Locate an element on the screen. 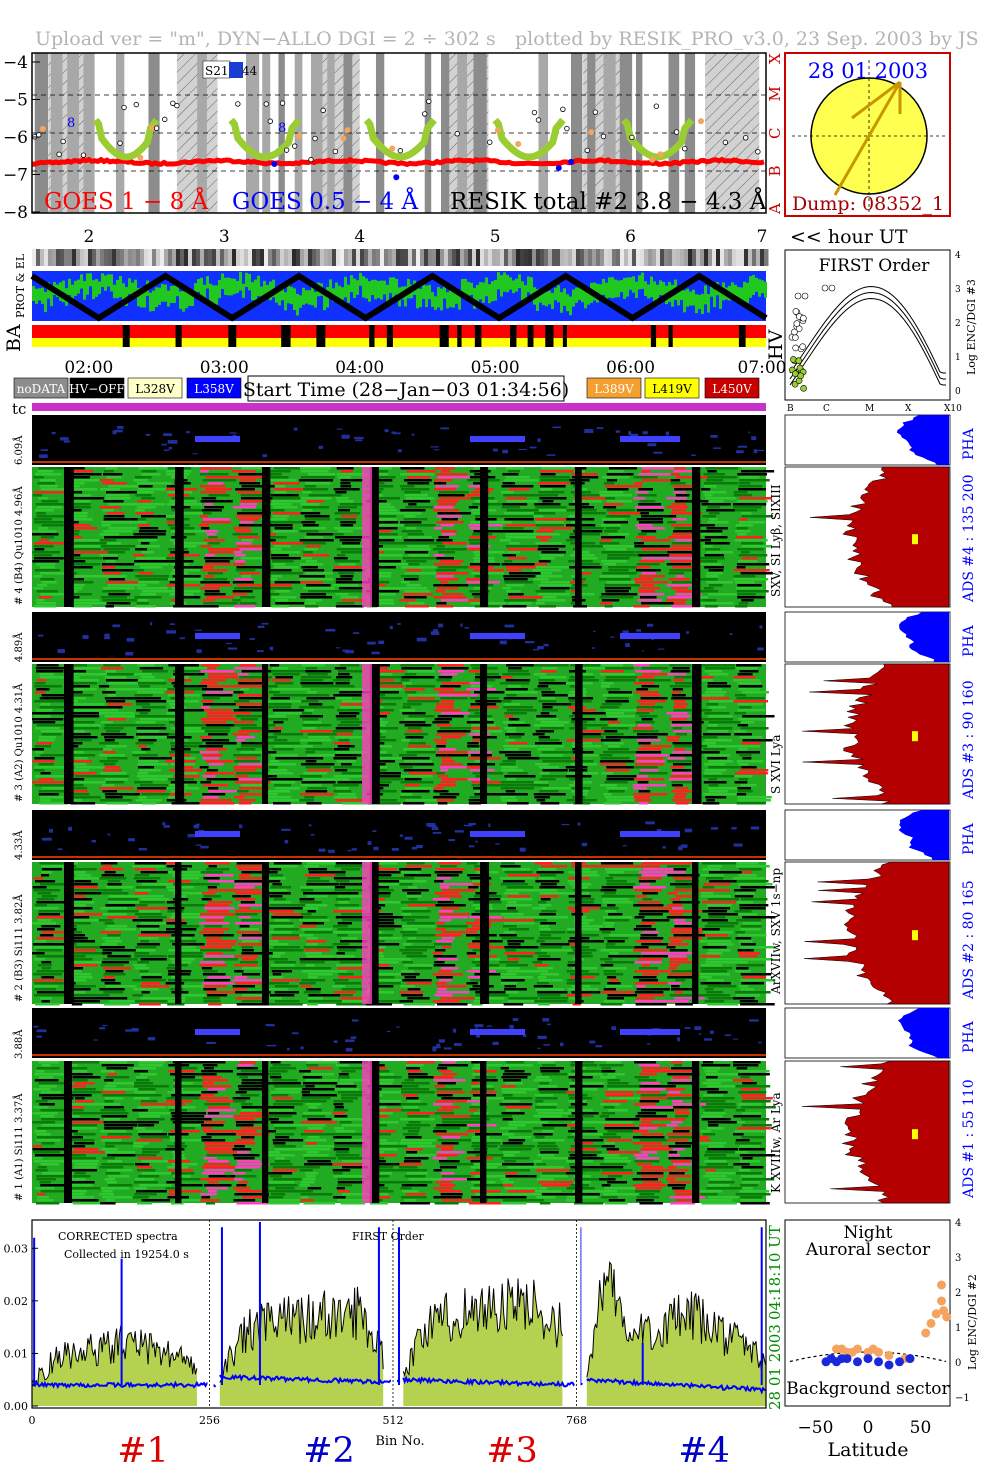 Image resolution: width=1004 pixels, height=1477 pixels. lc-xtick-label: 4 is located at coordinates (359, 237).